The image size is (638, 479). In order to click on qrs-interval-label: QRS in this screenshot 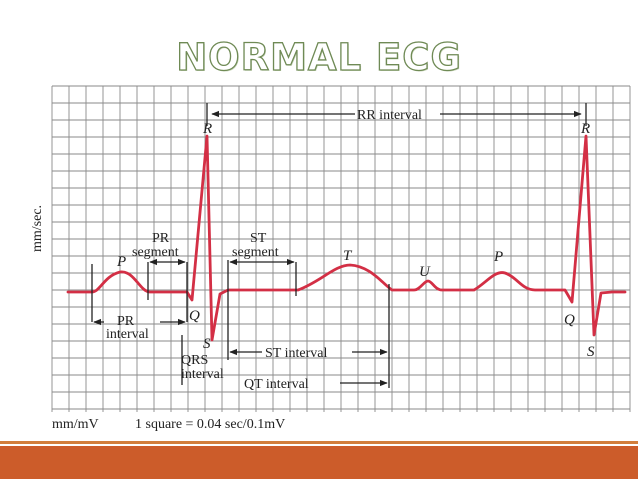, I will do `click(194, 360)`.